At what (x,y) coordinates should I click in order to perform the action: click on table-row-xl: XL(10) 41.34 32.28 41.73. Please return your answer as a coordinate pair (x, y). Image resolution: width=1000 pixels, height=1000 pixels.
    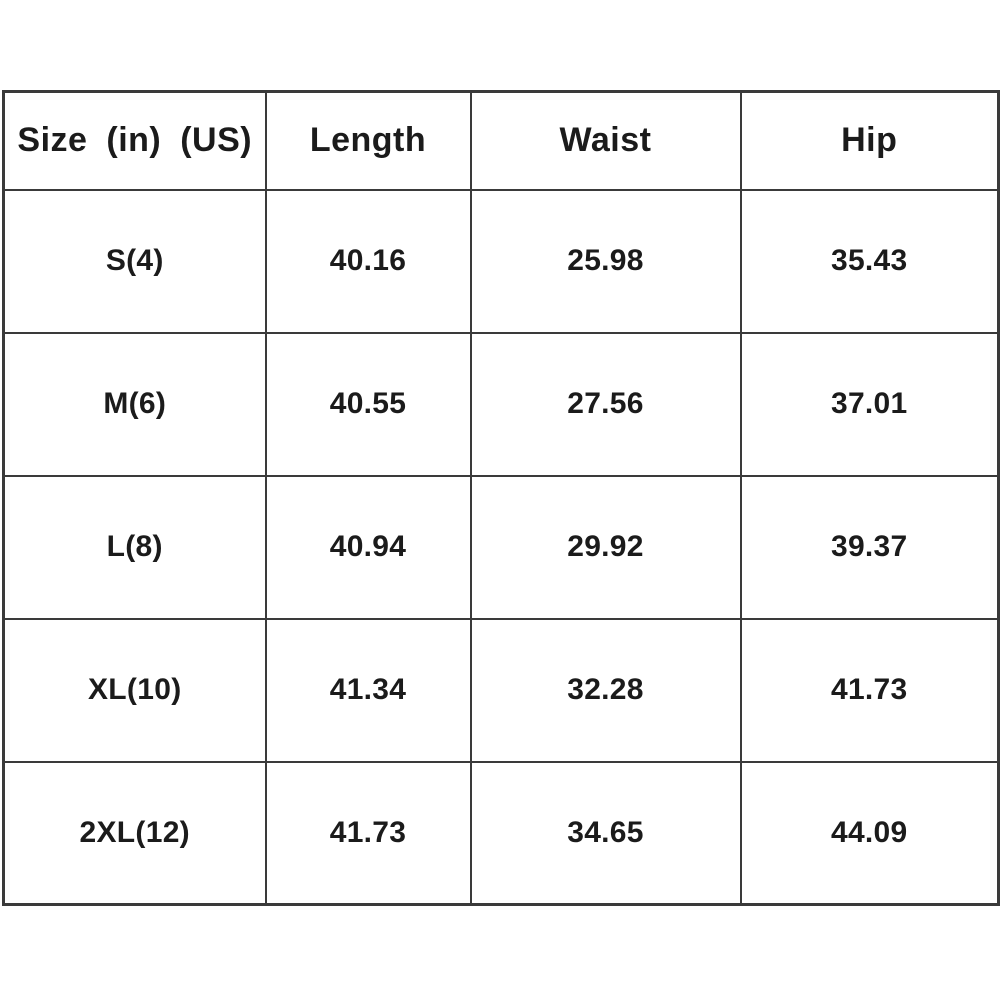
    Looking at the image, I should click on (501, 690).